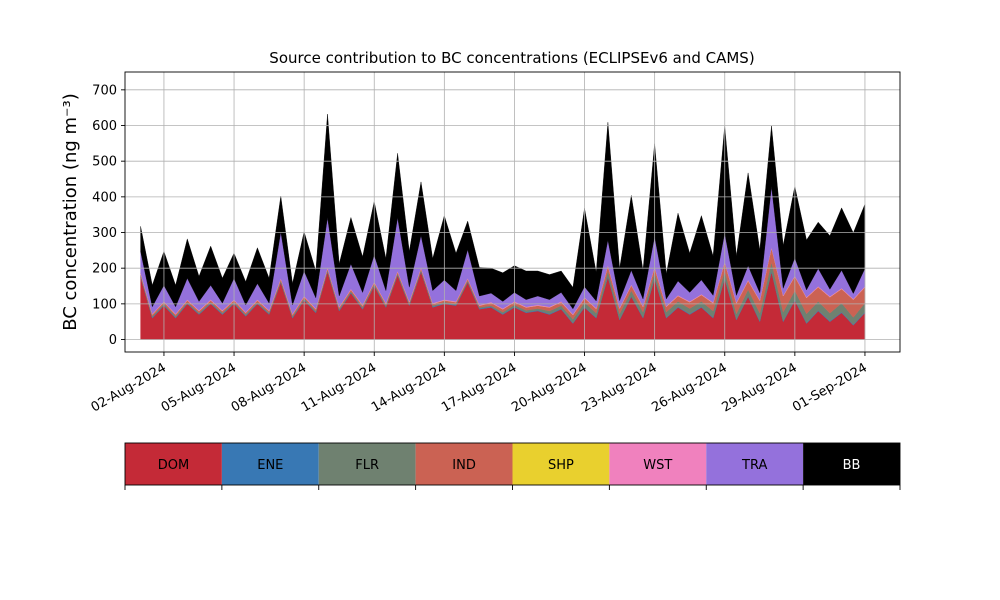 Image resolution: width=1000 pixels, height=600 pixels. Describe the element at coordinates (269, 387) in the screenshot. I see `x-tick-label: 08-Aug-2024` at that location.